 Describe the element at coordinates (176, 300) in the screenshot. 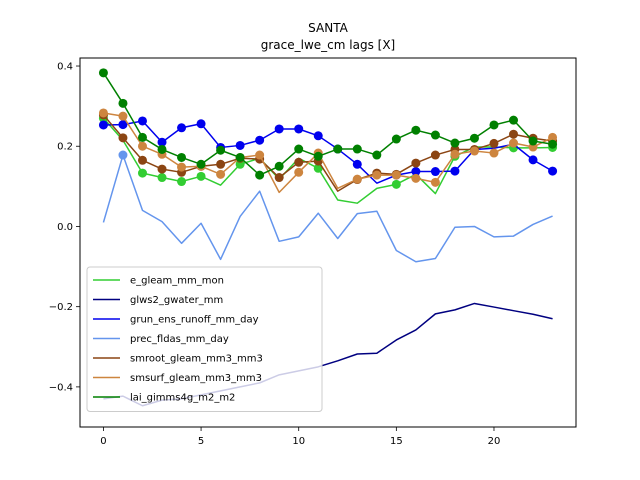

I see `legend-label-glws2_gwater_mm: glws2_gwater_mm` at that location.